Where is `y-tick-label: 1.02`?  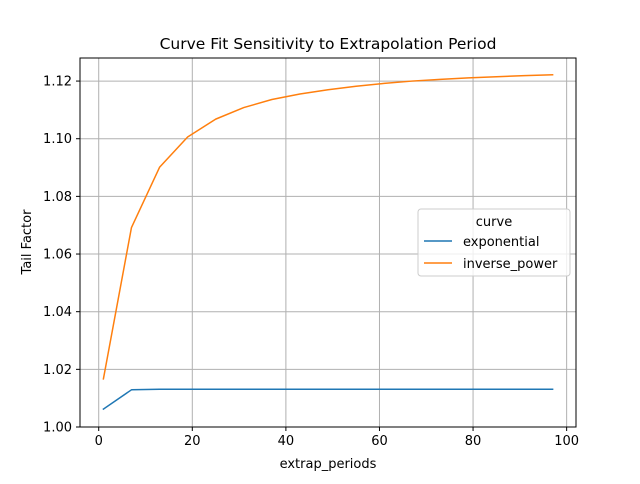 y-tick-label: 1.02 is located at coordinates (57, 370).